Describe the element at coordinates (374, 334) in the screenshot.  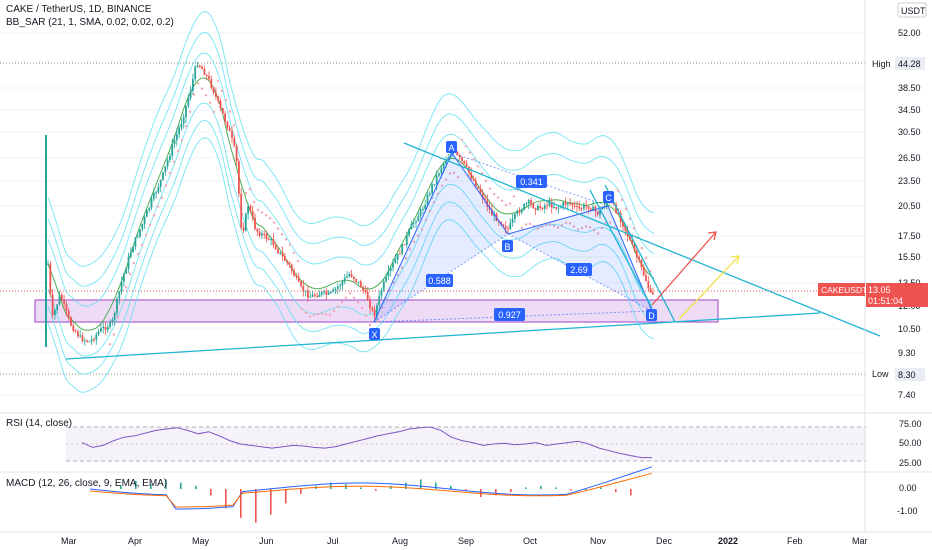
I see `pattern-point-x: X` at that location.